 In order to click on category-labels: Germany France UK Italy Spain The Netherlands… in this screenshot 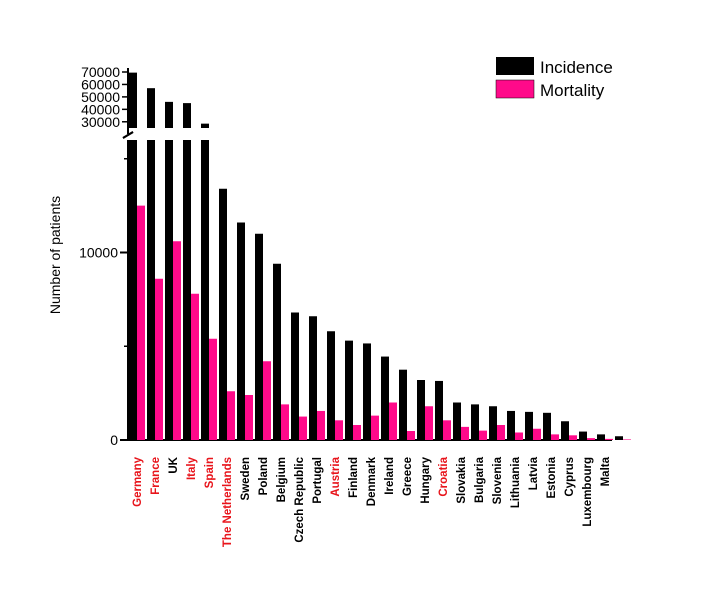, I will do `click(372, 501)`.